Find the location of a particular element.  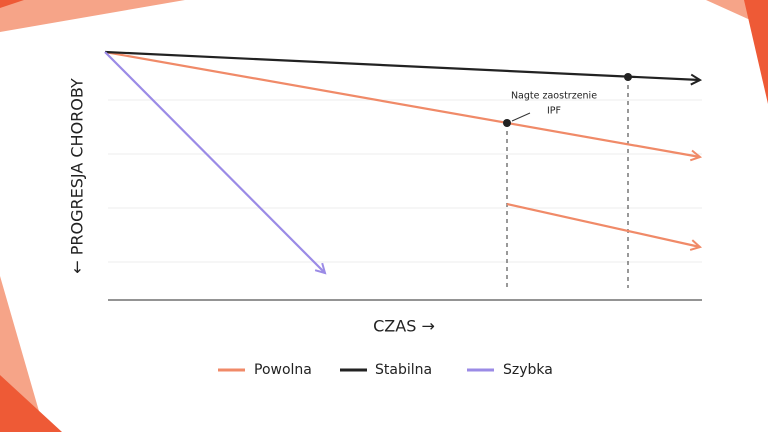

legend-label: Stabilna is located at coordinates (403, 370).